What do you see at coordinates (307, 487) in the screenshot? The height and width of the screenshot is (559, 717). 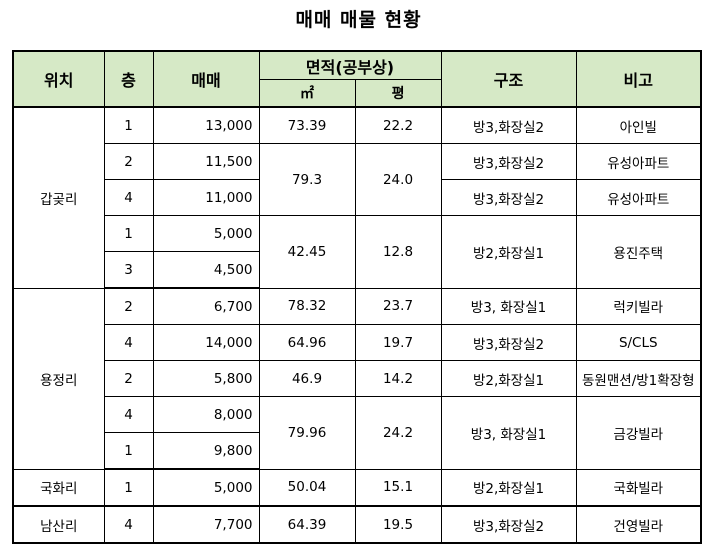 I see `sqm-cell: 50.04` at bounding box center [307, 487].